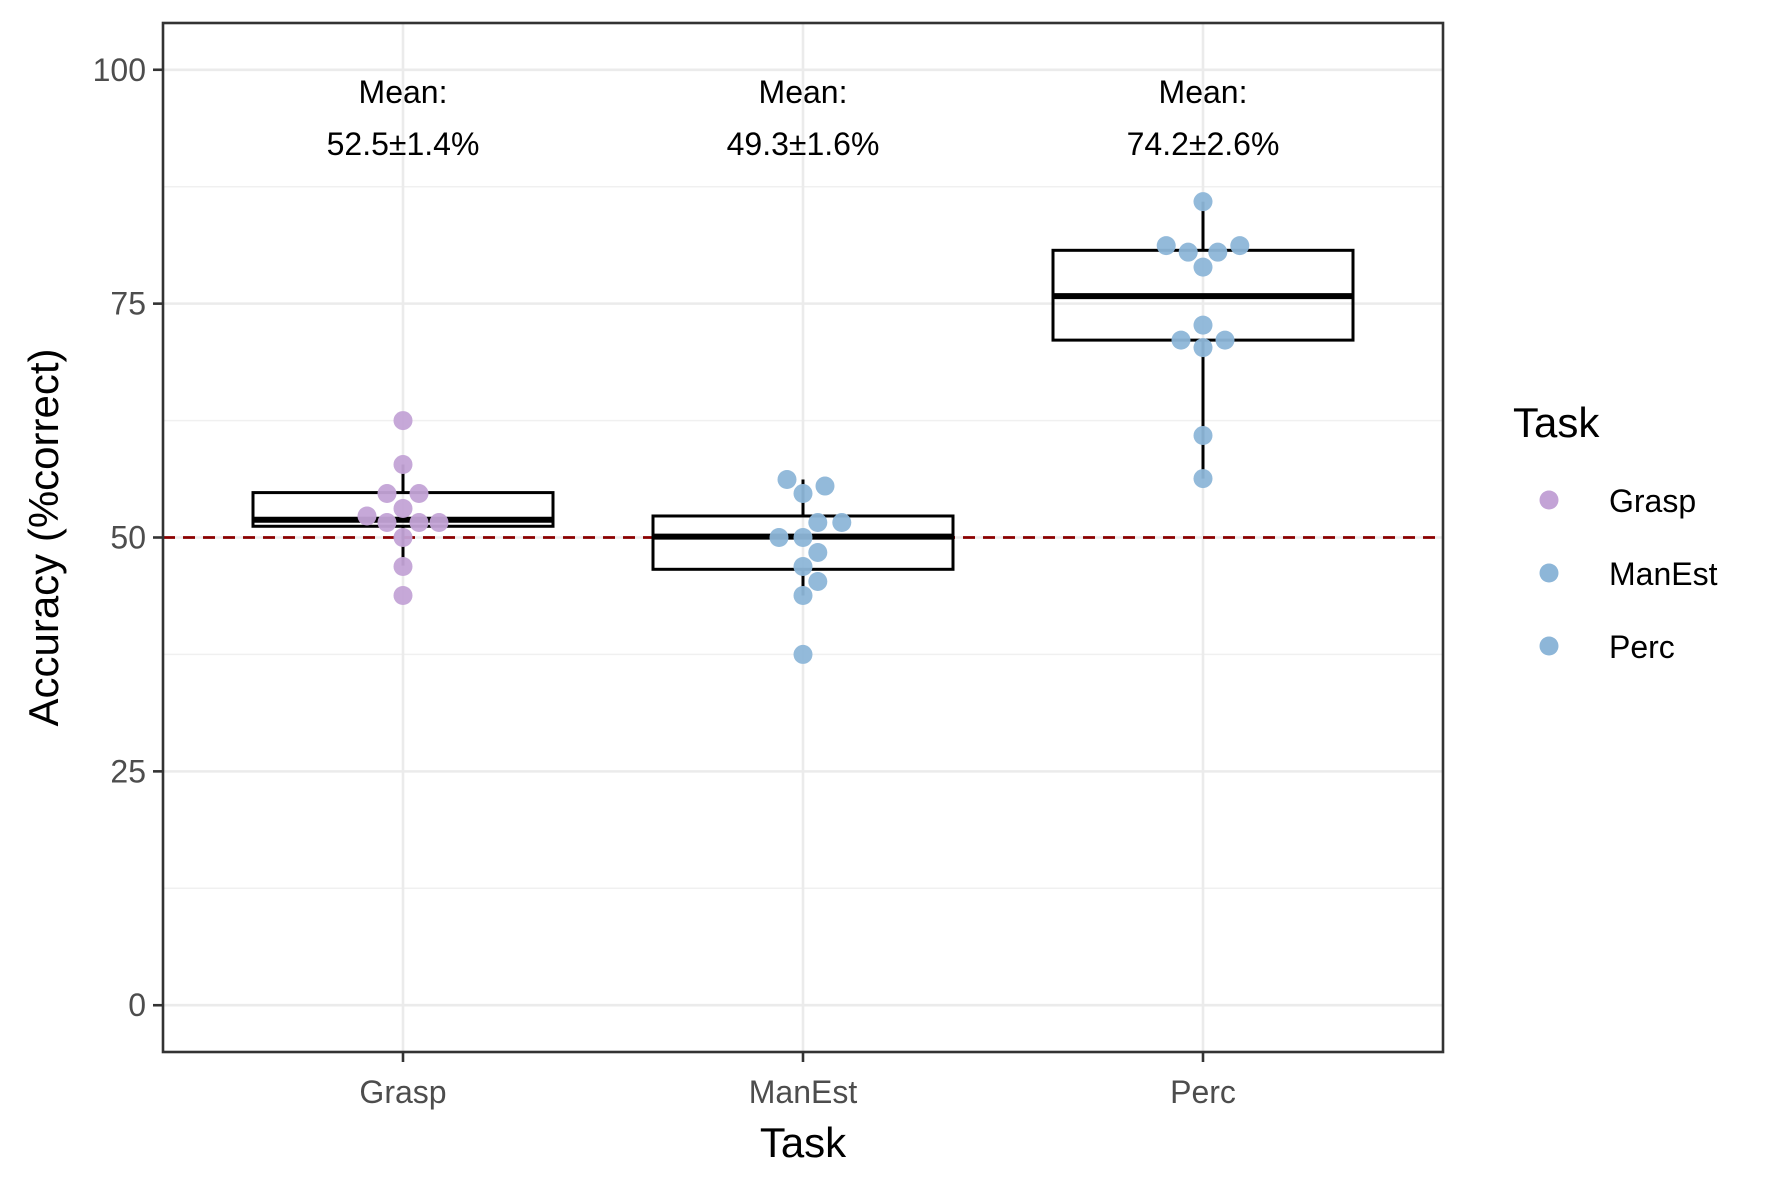 The height and width of the screenshot is (1181, 1771). I want to click on series-grasp, so click(403, 508).